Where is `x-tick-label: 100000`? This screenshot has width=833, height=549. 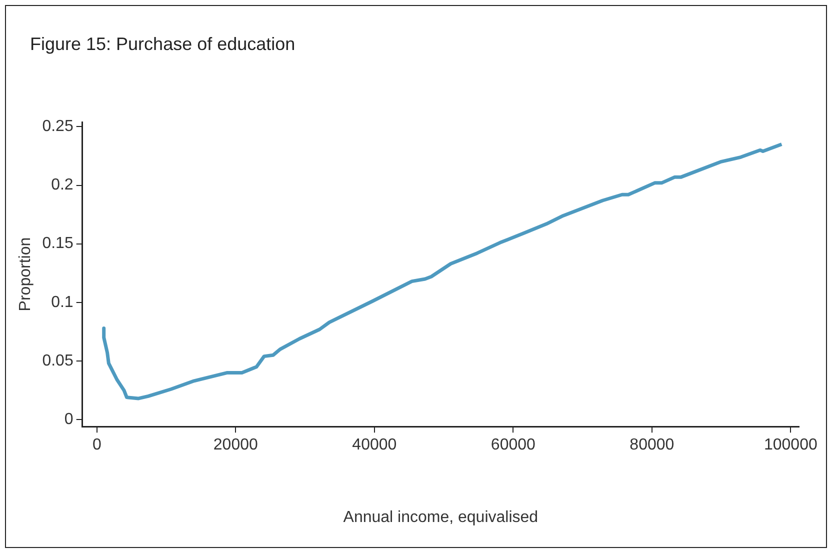 x-tick-label: 100000 is located at coordinates (791, 445).